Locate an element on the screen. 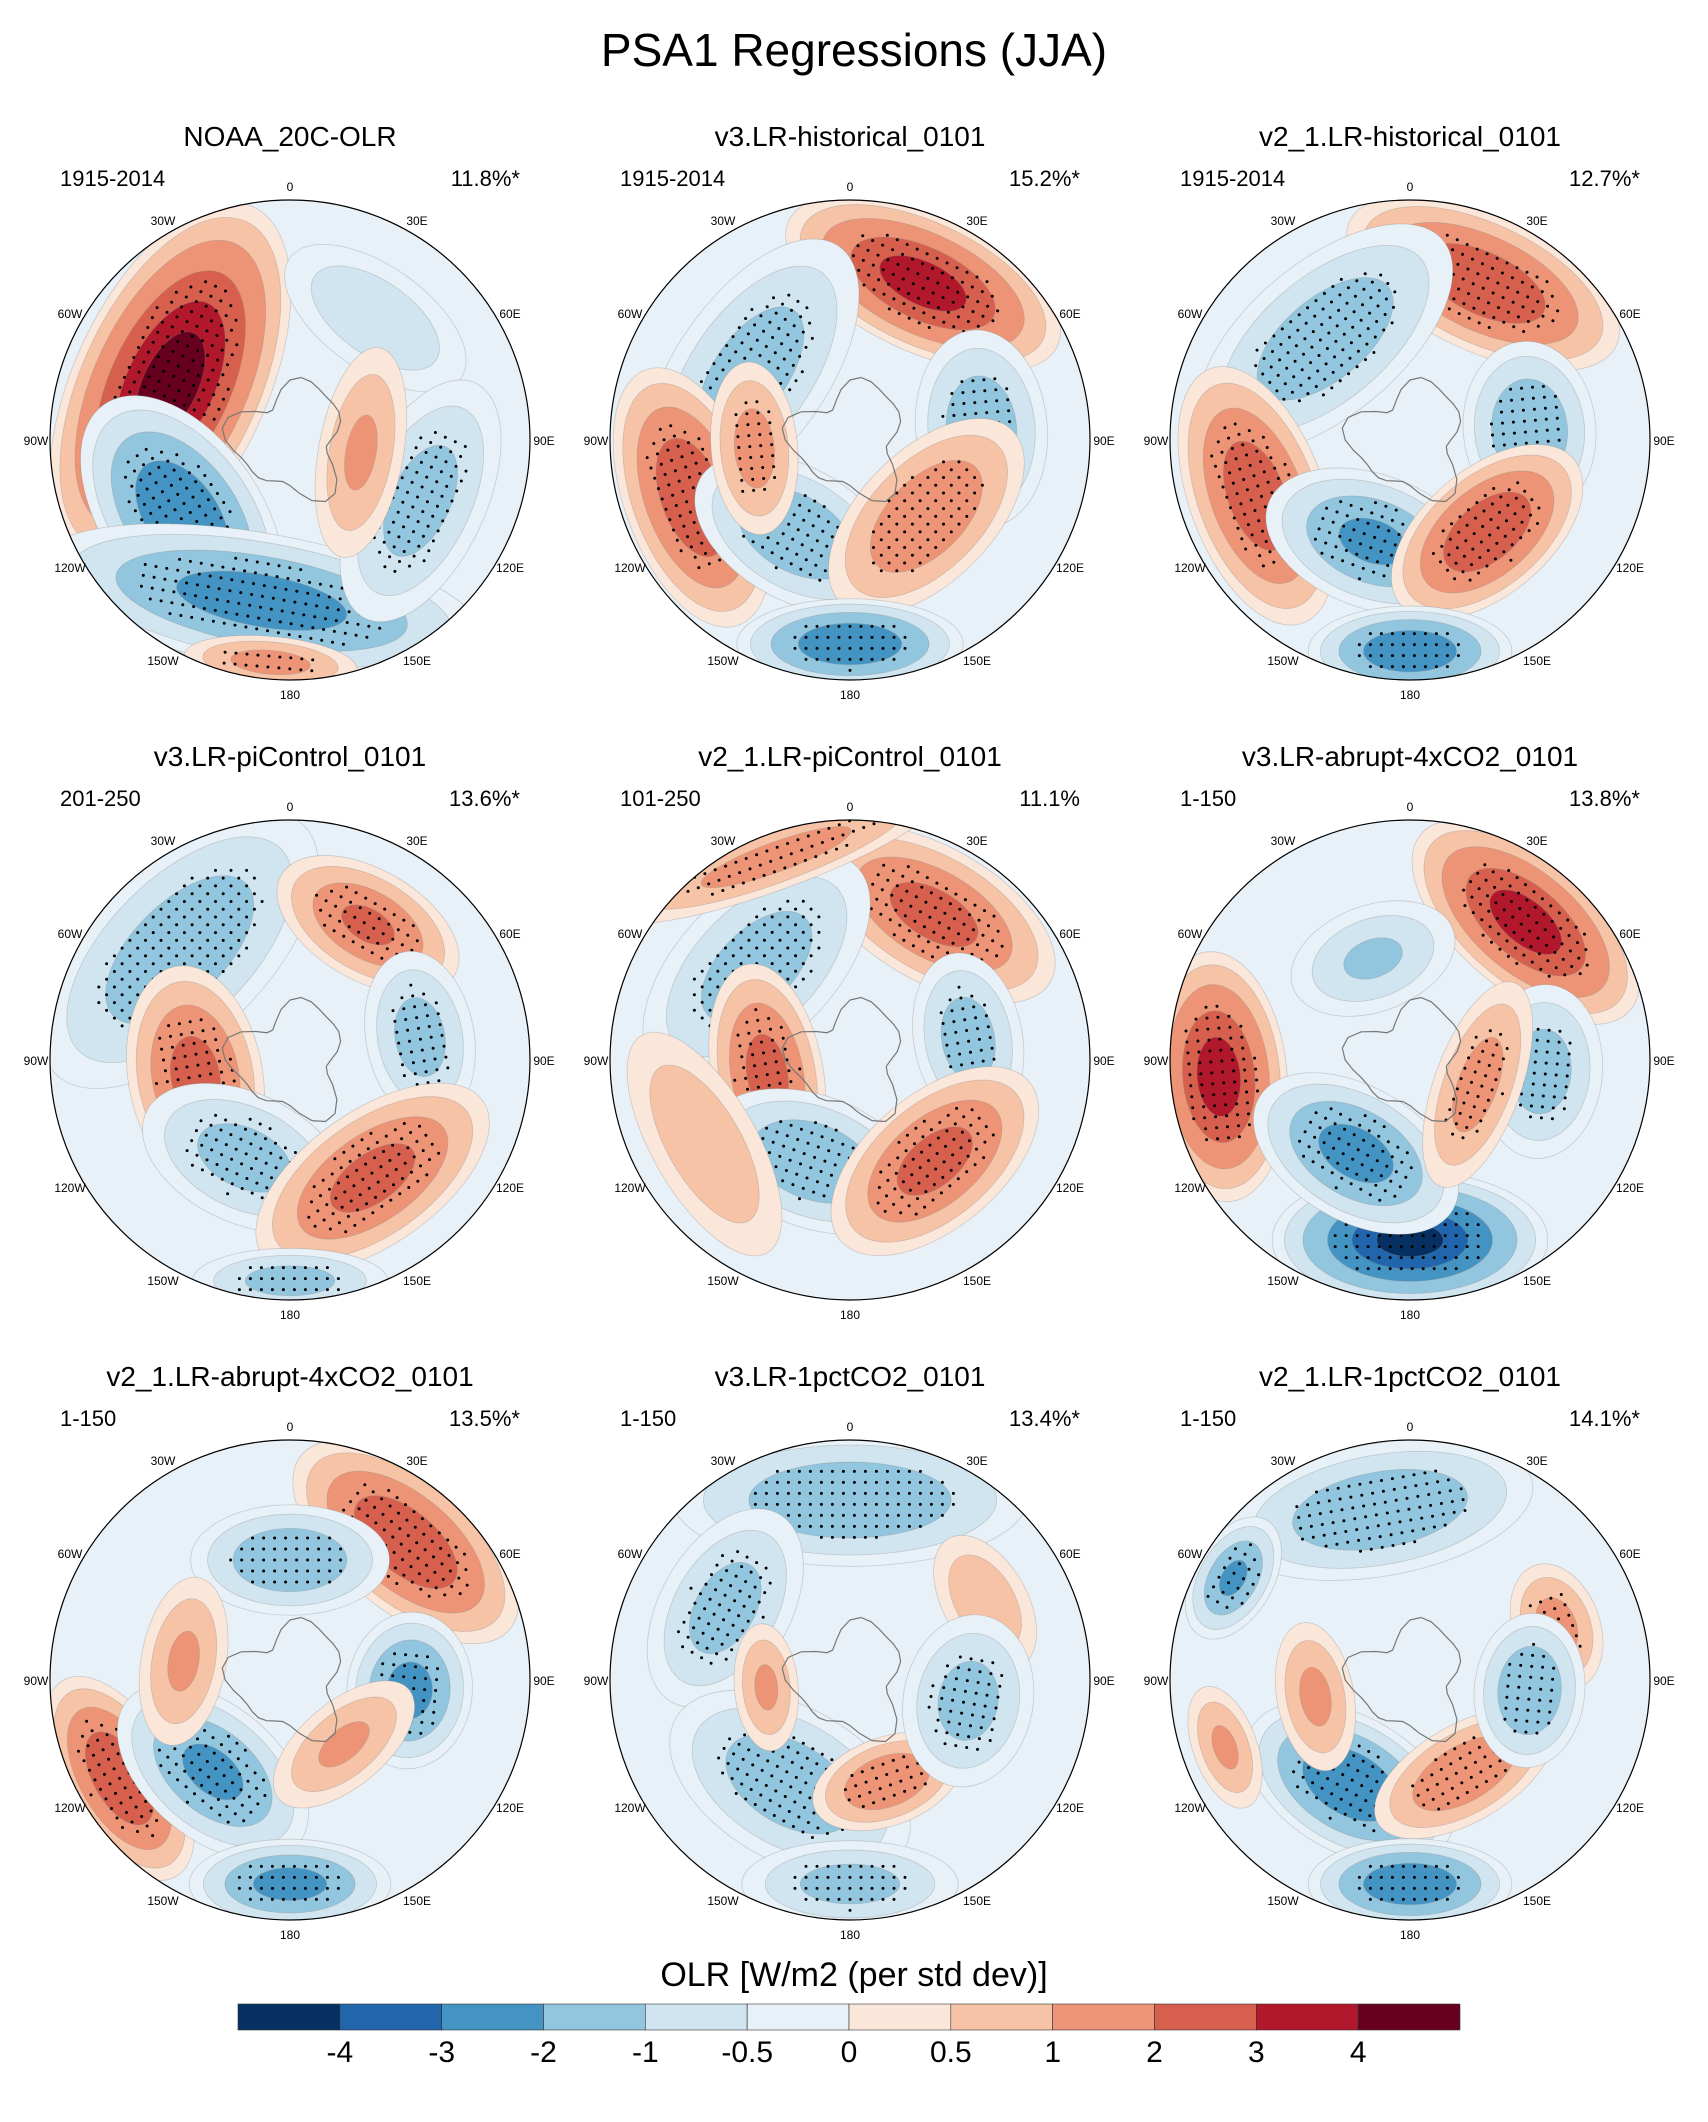 This screenshot has width=1708, height=2122. lon-label: 90W is located at coordinates (596, 441).